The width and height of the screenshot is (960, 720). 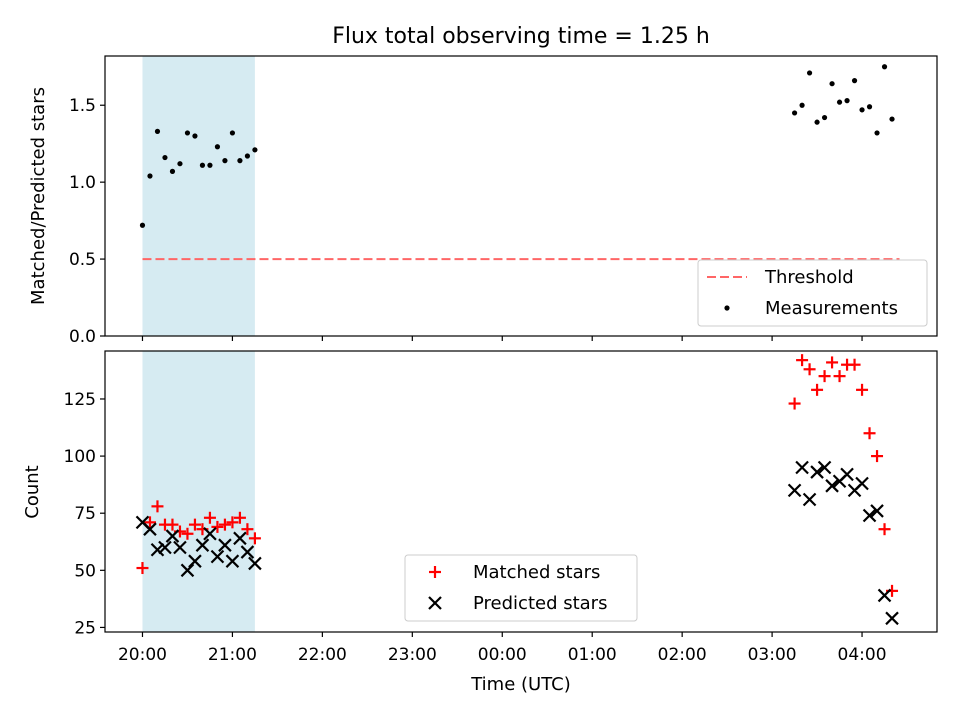 I want to click on y-tick-label: 75, so click(x=85, y=514).